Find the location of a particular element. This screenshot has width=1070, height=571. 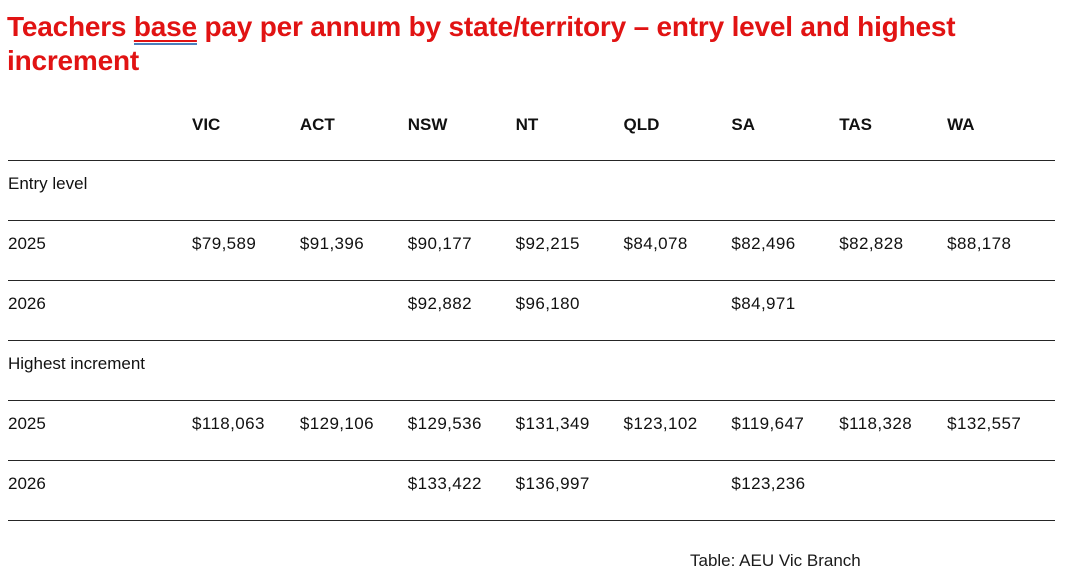

column-header-wa: WA is located at coordinates (1001, 125).